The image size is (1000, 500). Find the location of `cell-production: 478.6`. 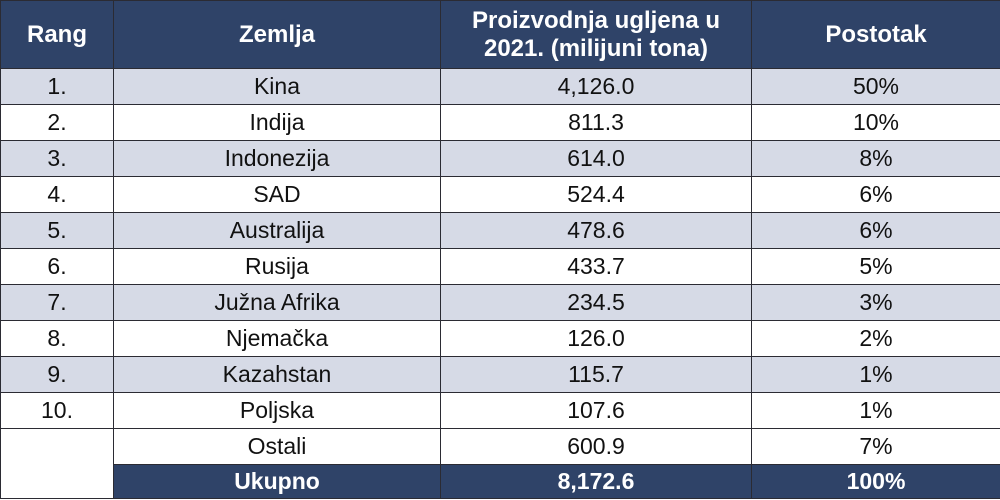

cell-production: 478.6 is located at coordinates (596, 230).